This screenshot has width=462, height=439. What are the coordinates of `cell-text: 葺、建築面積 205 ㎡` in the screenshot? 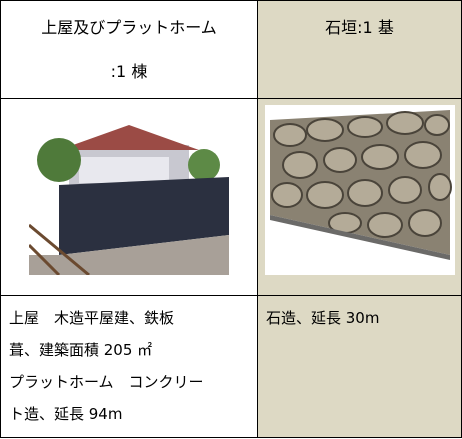 It's located at (81, 350).